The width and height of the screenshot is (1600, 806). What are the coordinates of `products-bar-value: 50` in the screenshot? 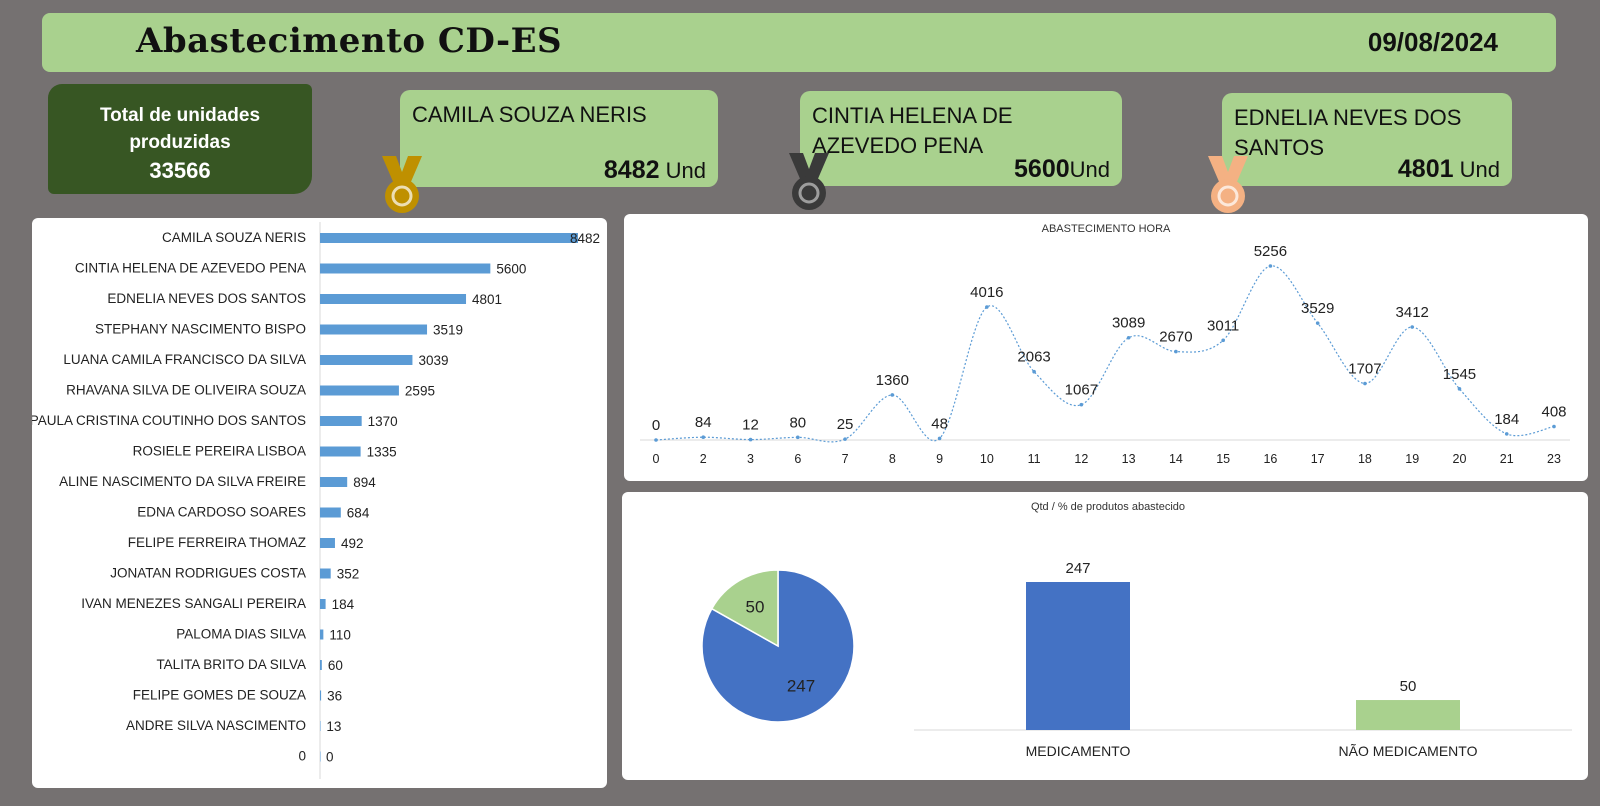 It's located at (1408, 686).